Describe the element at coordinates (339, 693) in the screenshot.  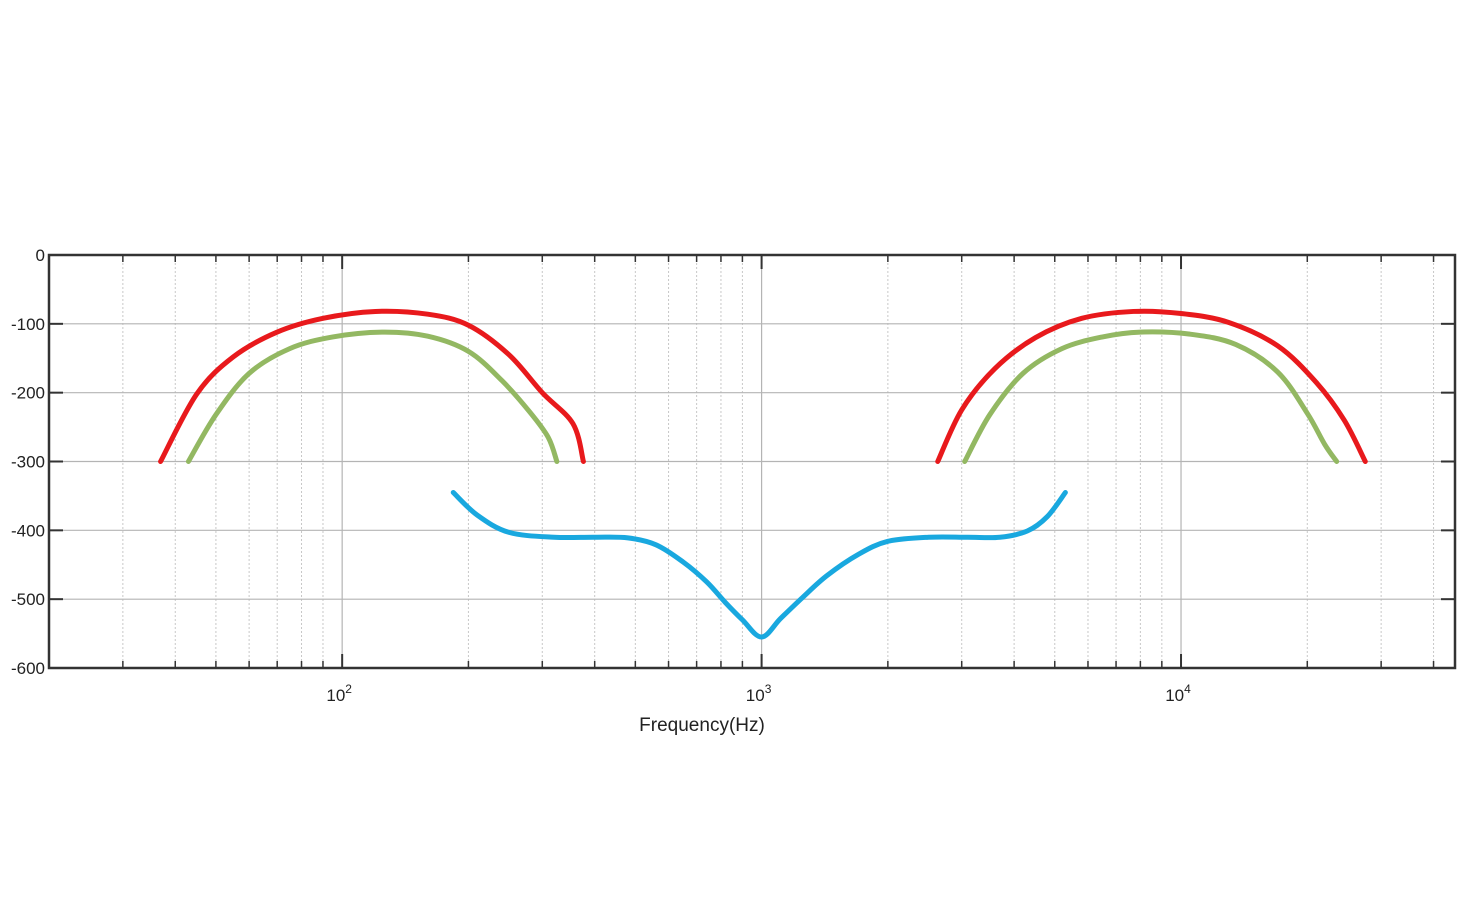
I see `x-tick-label: 10²` at that location.